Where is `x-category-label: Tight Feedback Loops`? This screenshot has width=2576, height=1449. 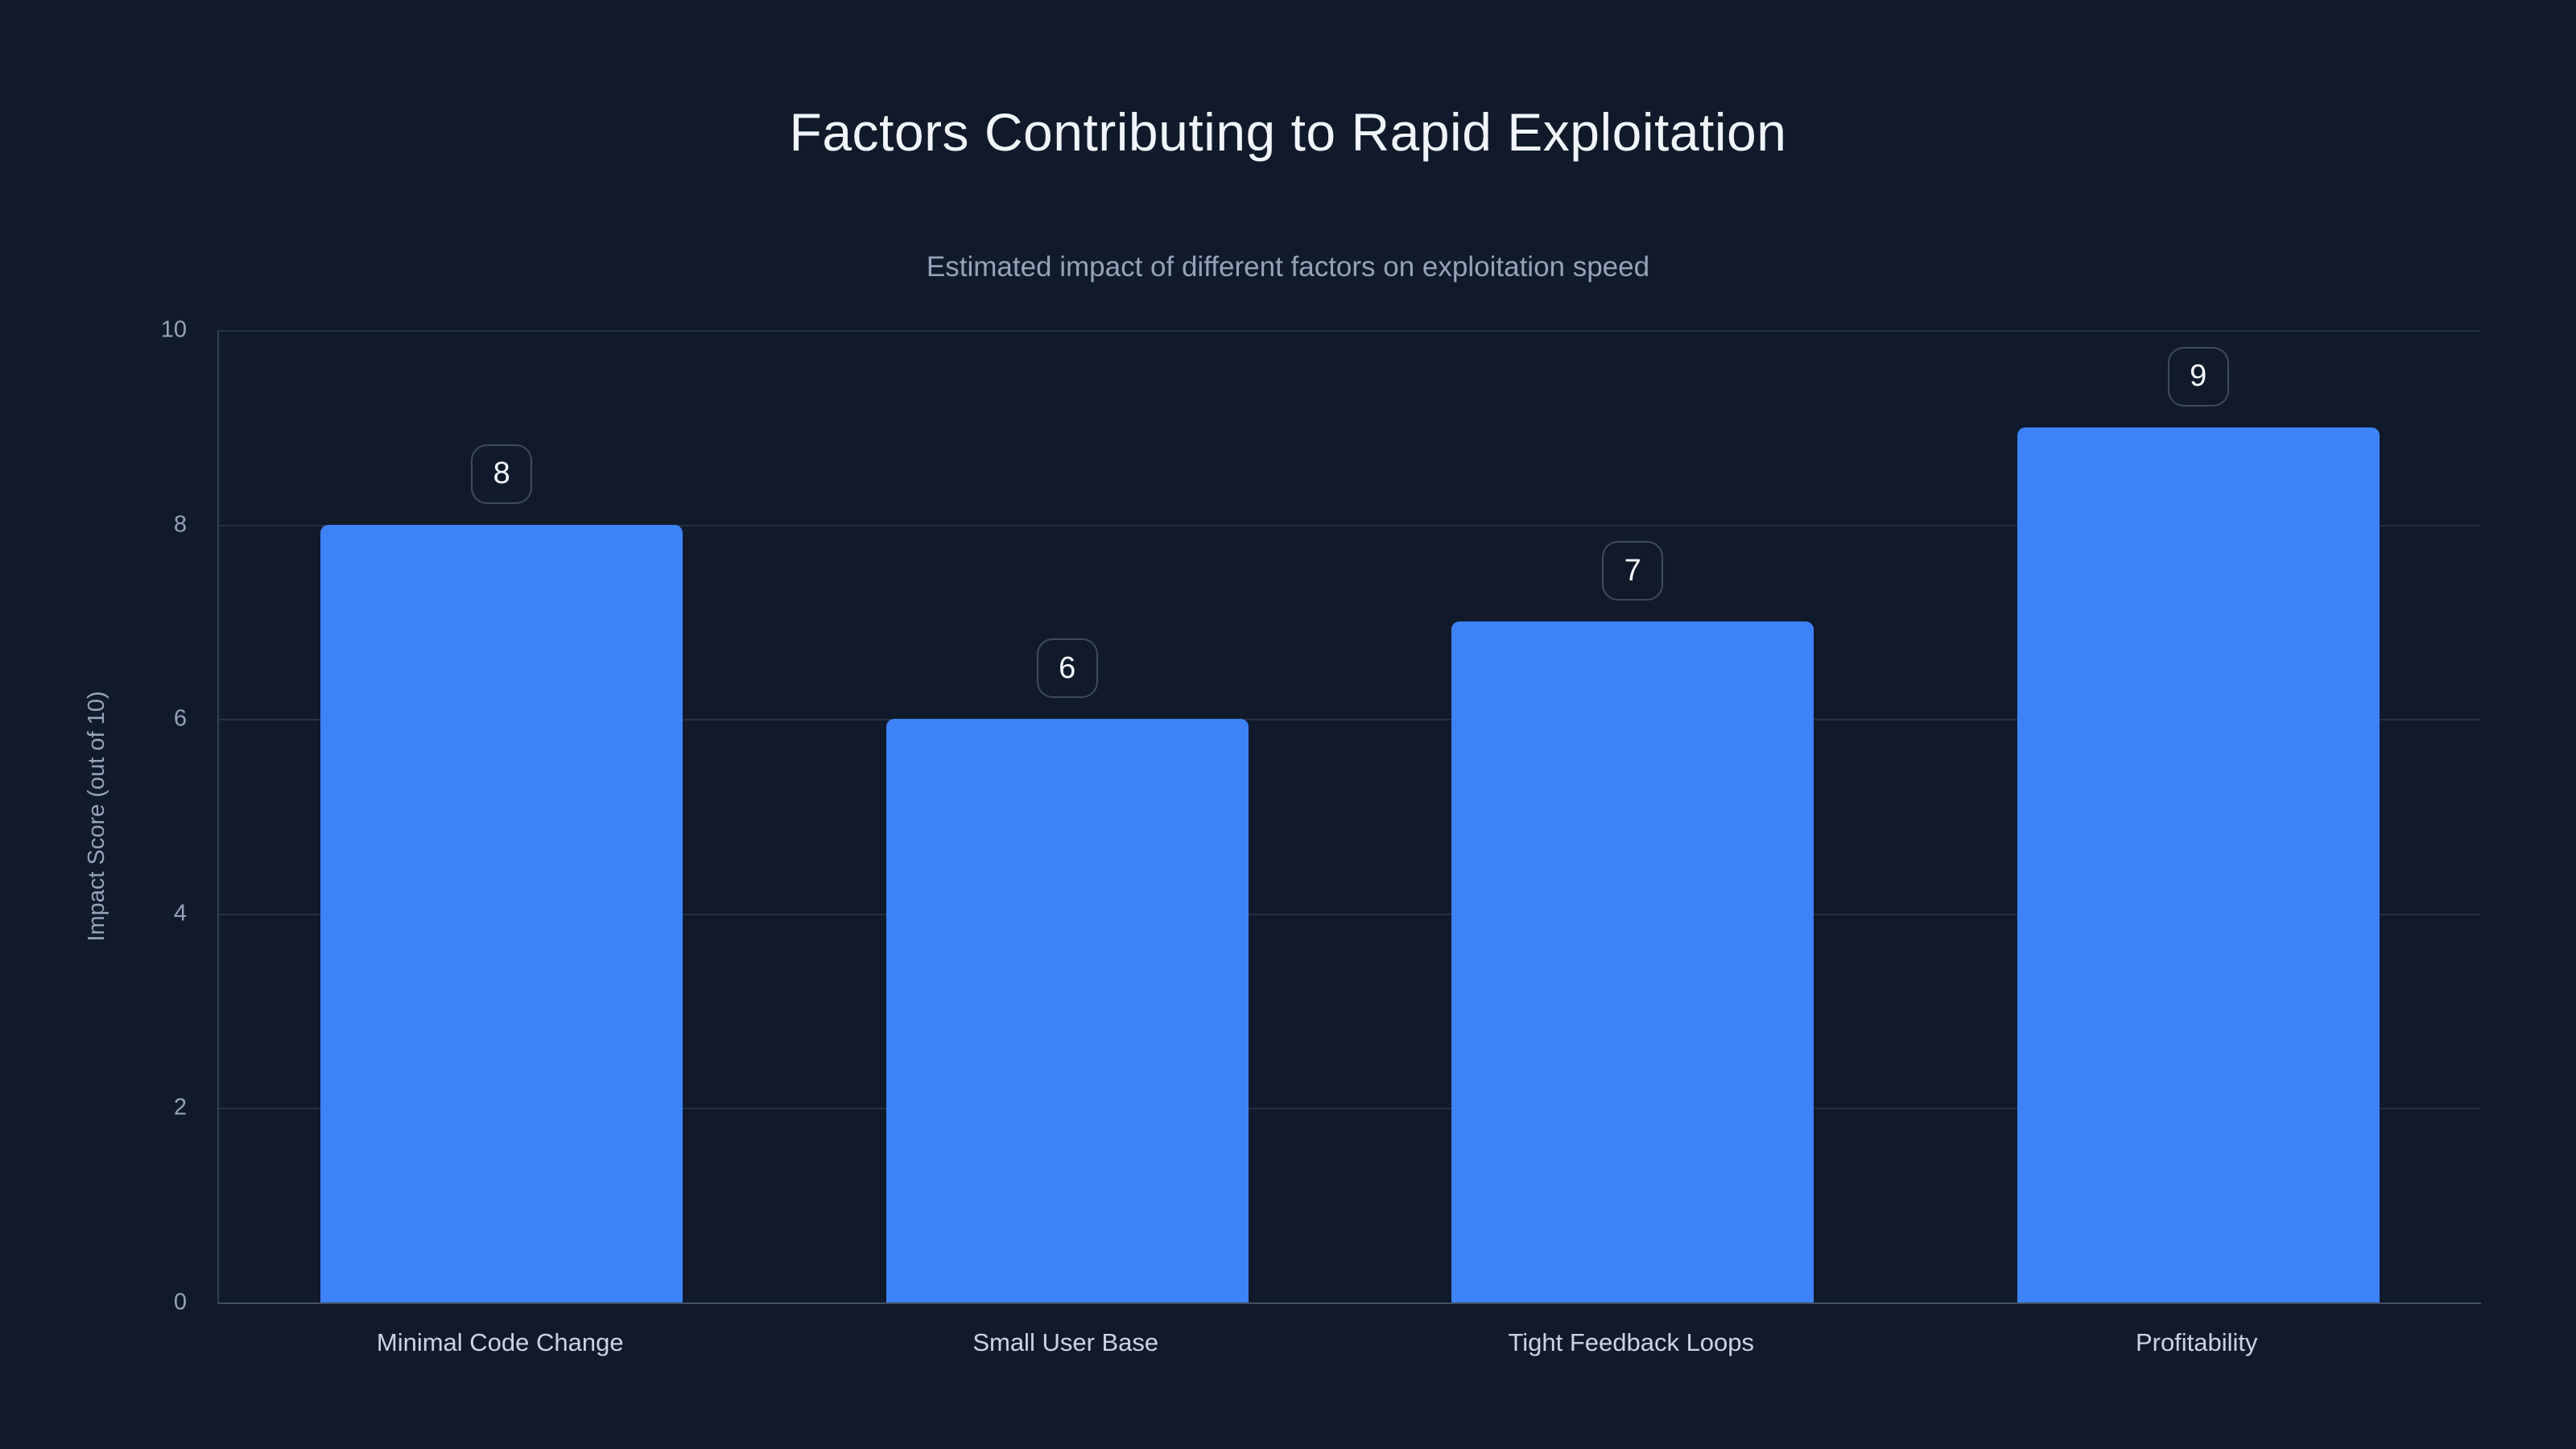 x-category-label: Tight Feedback Loops is located at coordinates (1631, 1342).